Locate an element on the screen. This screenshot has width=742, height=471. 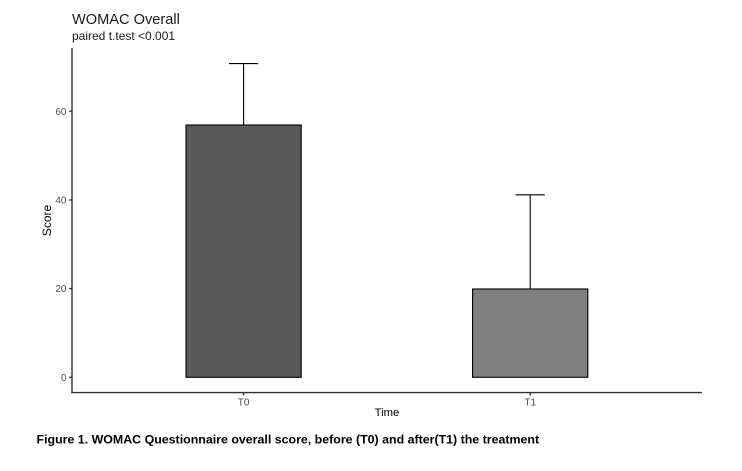
svg-text: 60 is located at coordinates (61, 112).